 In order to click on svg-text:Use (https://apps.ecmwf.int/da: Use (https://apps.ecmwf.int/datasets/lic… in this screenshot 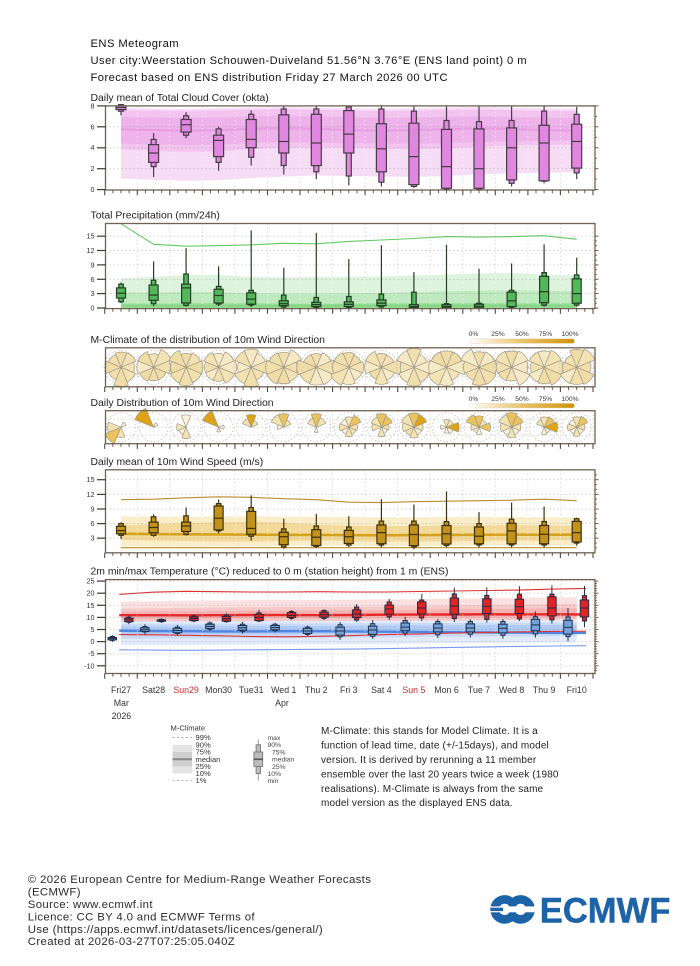, I will do `click(175, 930)`.